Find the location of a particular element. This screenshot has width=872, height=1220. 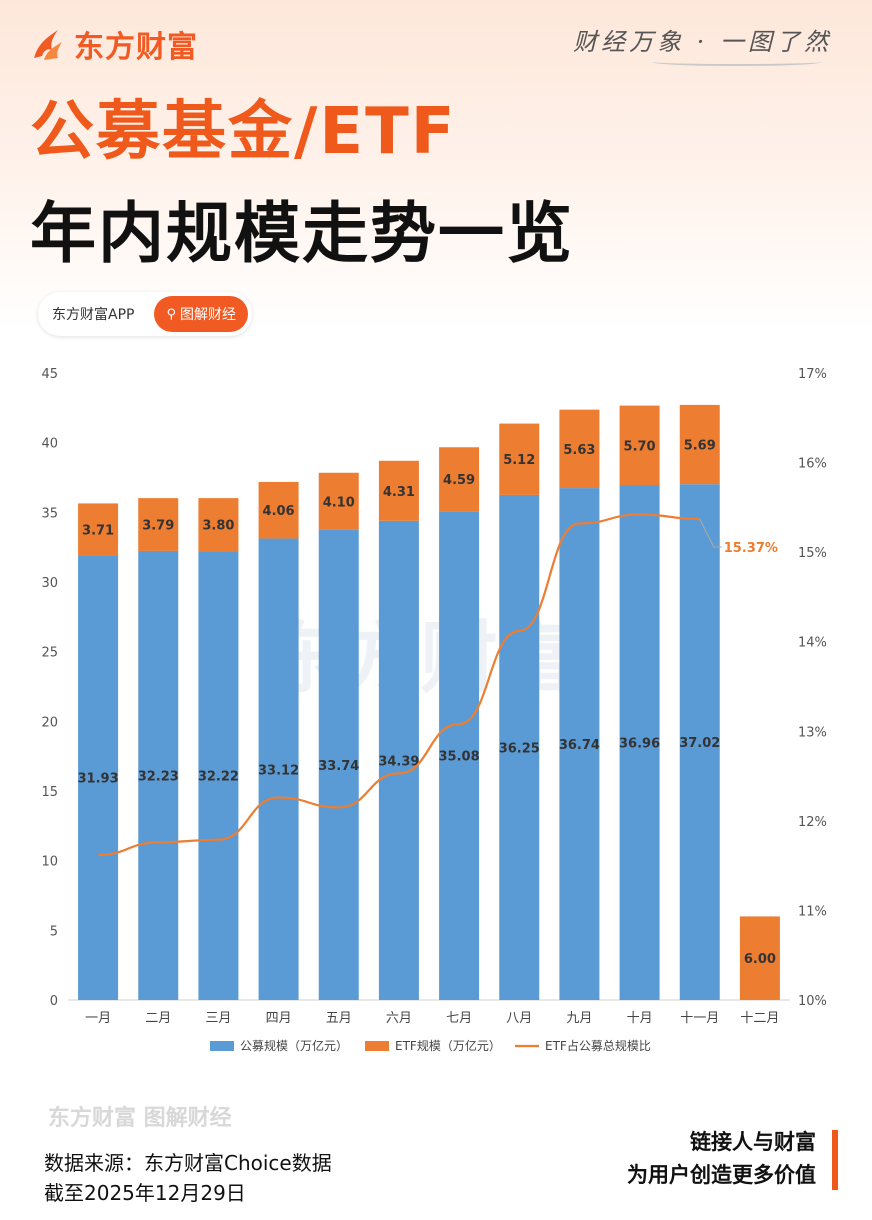

cta-line2: 为用户创造更多价值 is located at coordinates (721, 1175).